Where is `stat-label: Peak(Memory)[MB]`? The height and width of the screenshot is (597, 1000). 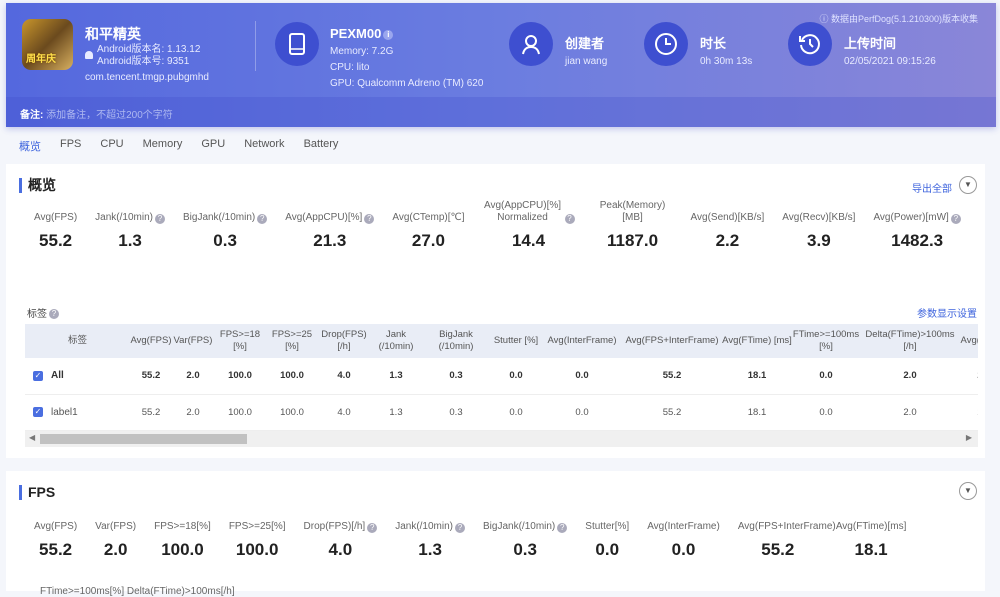 stat-label: Peak(Memory)[MB] is located at coordinates (633, 211).